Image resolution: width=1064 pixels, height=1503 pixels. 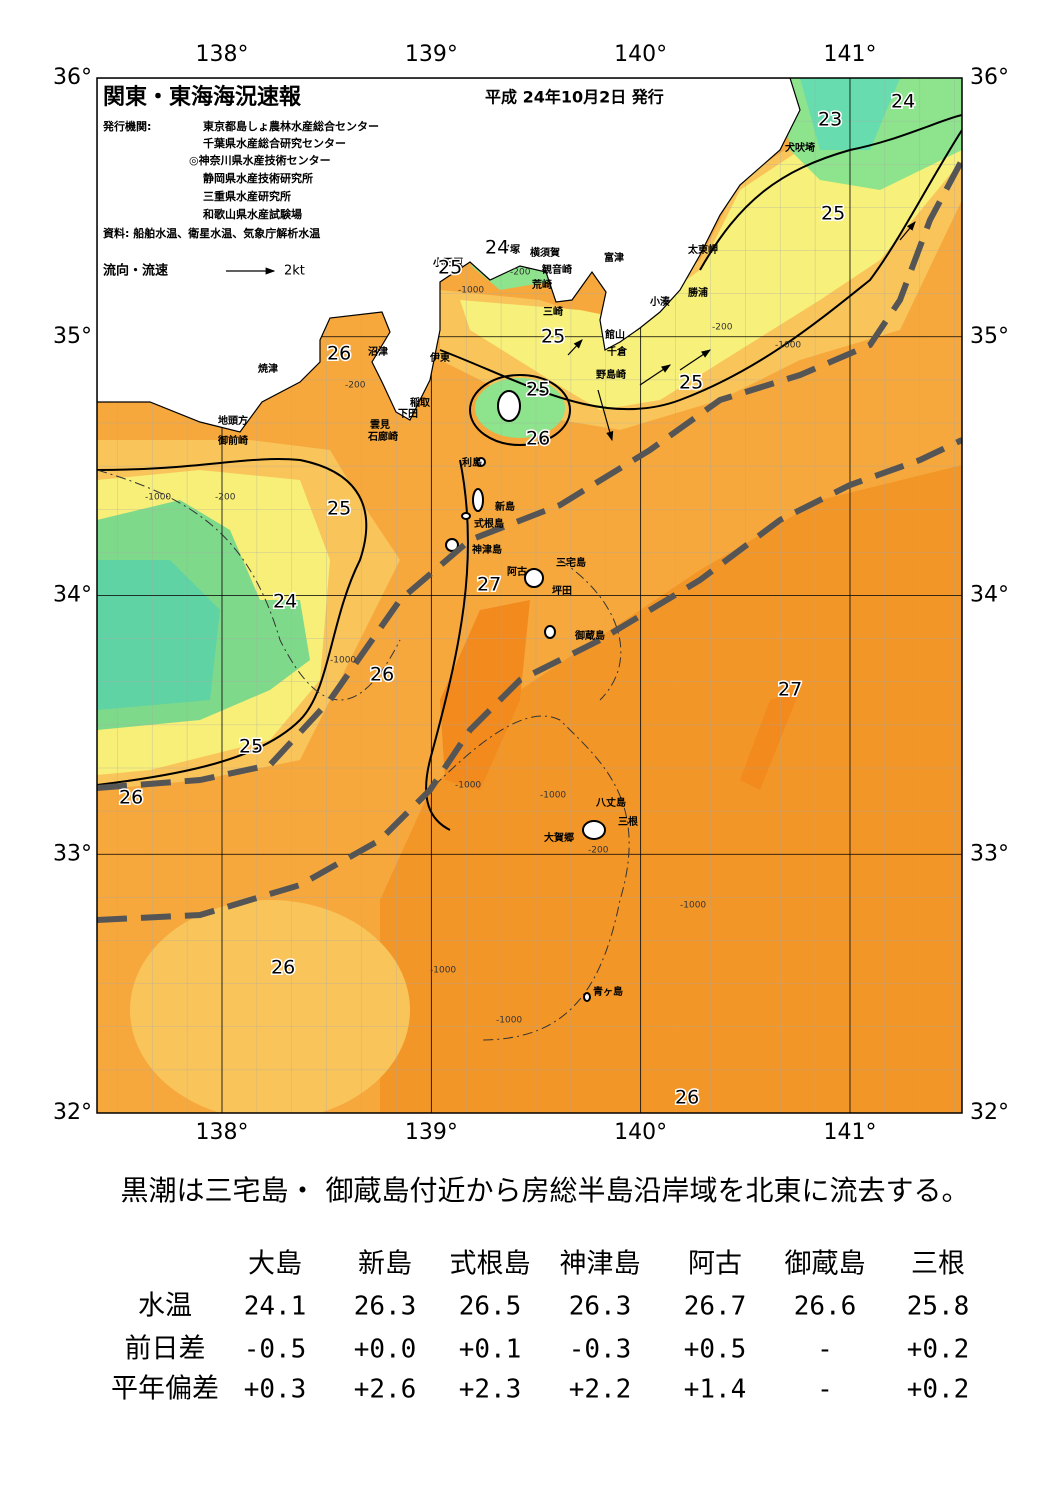 What do you see at coordinates (378, 351) in the screenshot?
I see `place-name: 沼津` at bounding box center [378, 351].